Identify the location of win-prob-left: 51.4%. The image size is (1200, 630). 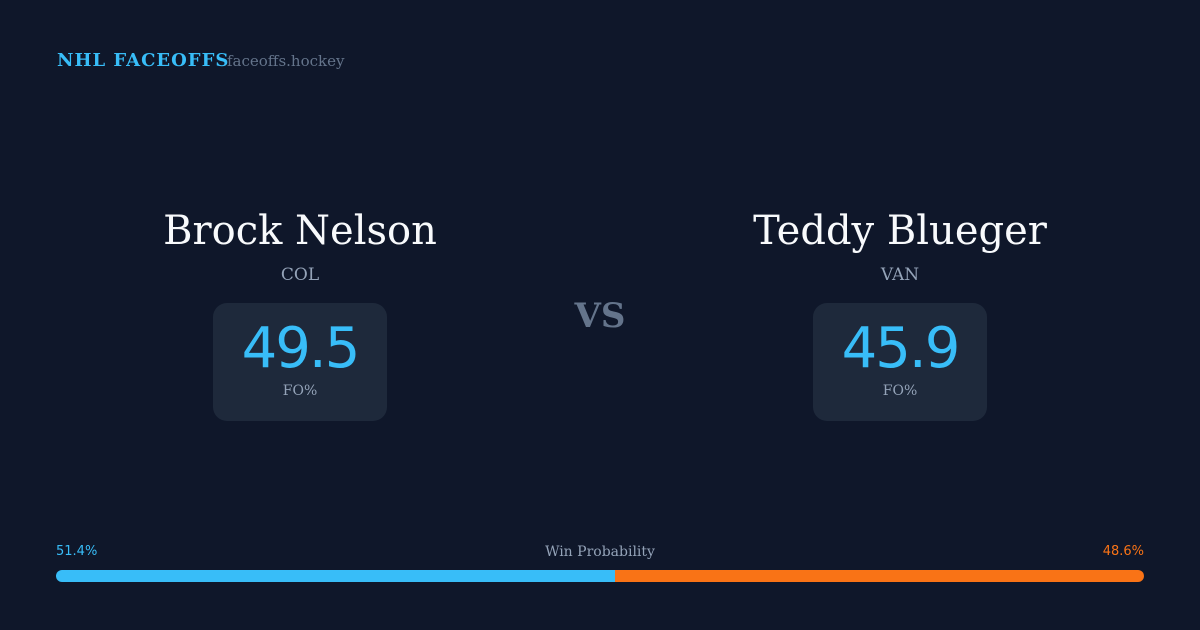
(77, 551).